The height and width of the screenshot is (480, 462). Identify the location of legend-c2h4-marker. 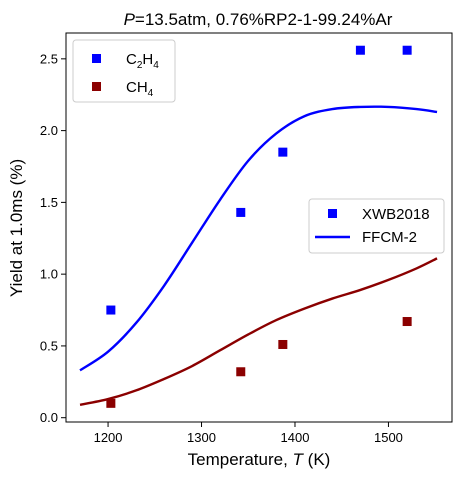
(96, 58).